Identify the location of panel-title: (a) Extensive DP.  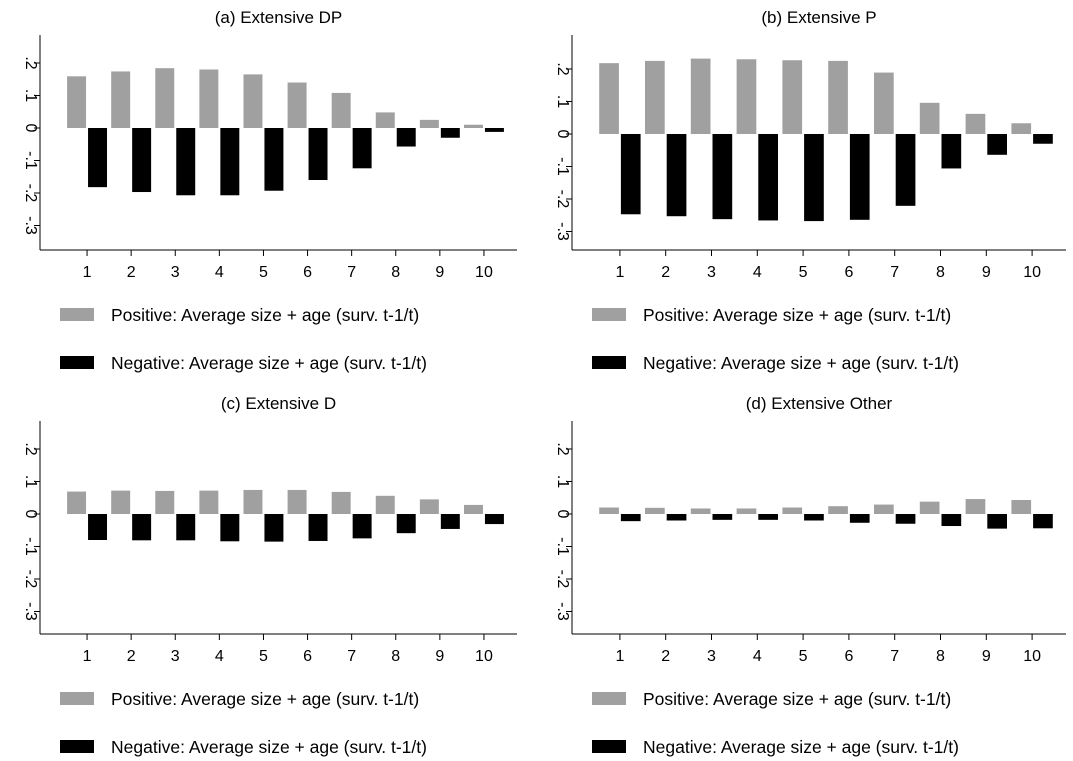
(279, 17).